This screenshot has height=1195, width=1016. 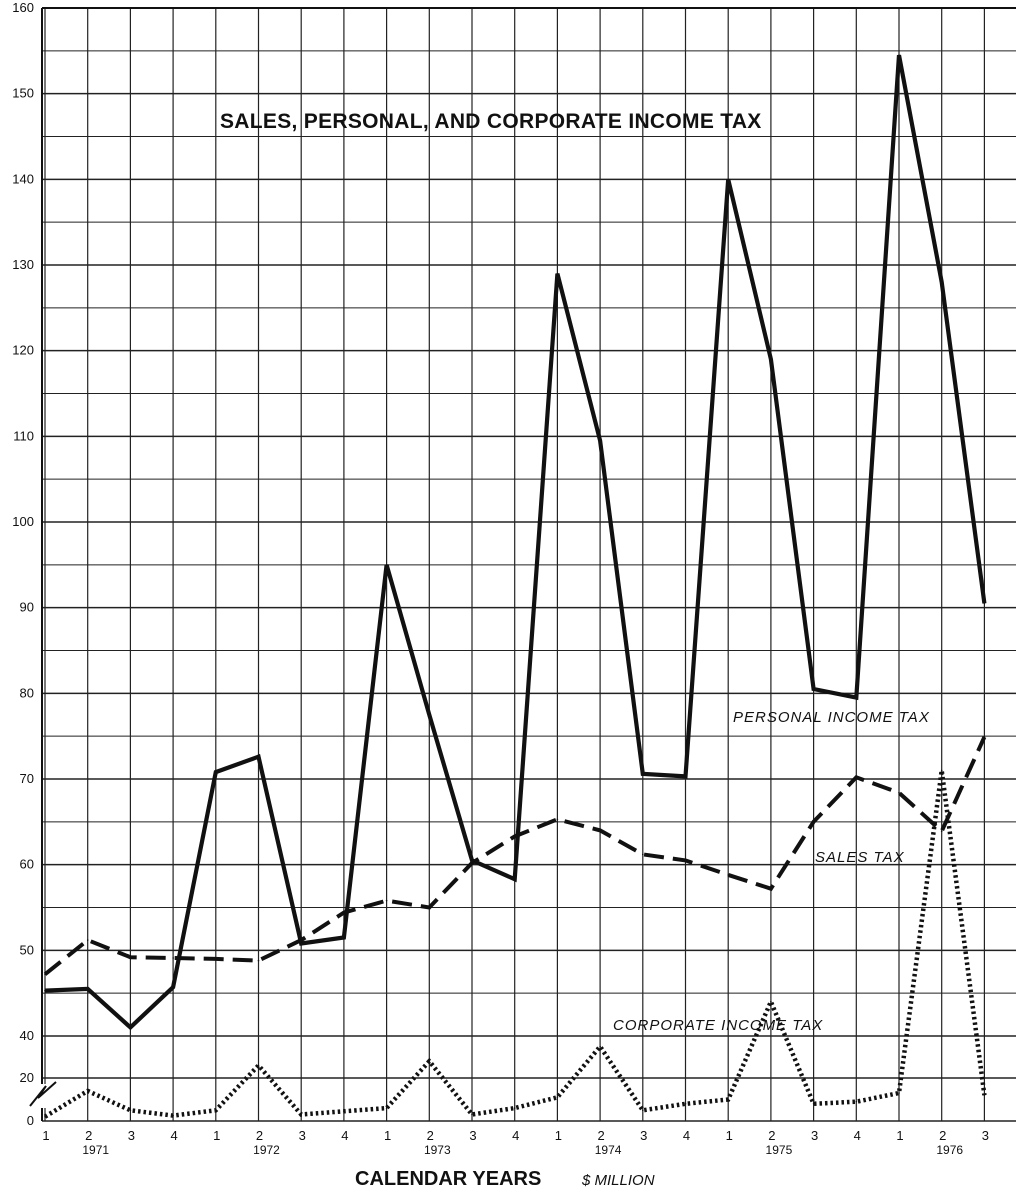 I want to click on y-tick-label: 20, so click(x=27, y=1077).